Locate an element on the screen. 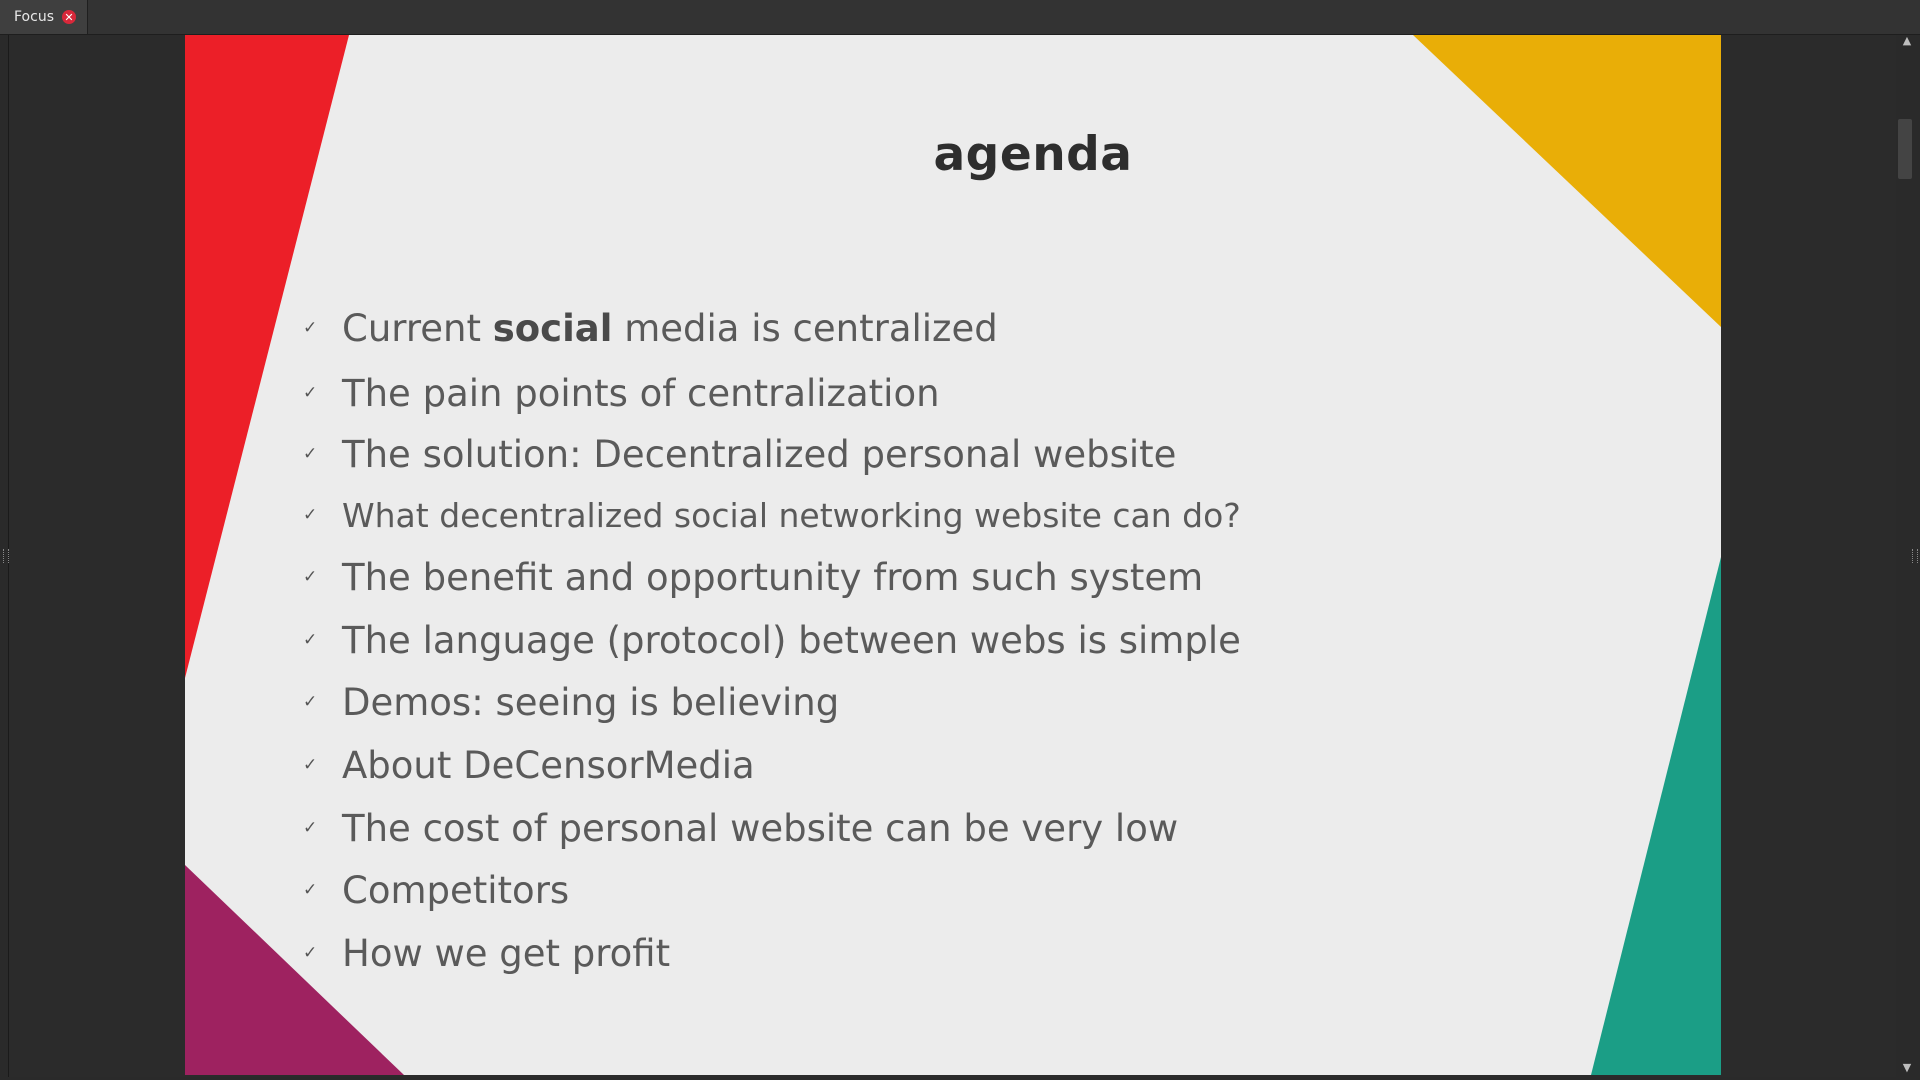 This screenshot has height=1080, width=1920. vertical-scrollbar: ▲ ▼ is located at coordinates (1907, 556).